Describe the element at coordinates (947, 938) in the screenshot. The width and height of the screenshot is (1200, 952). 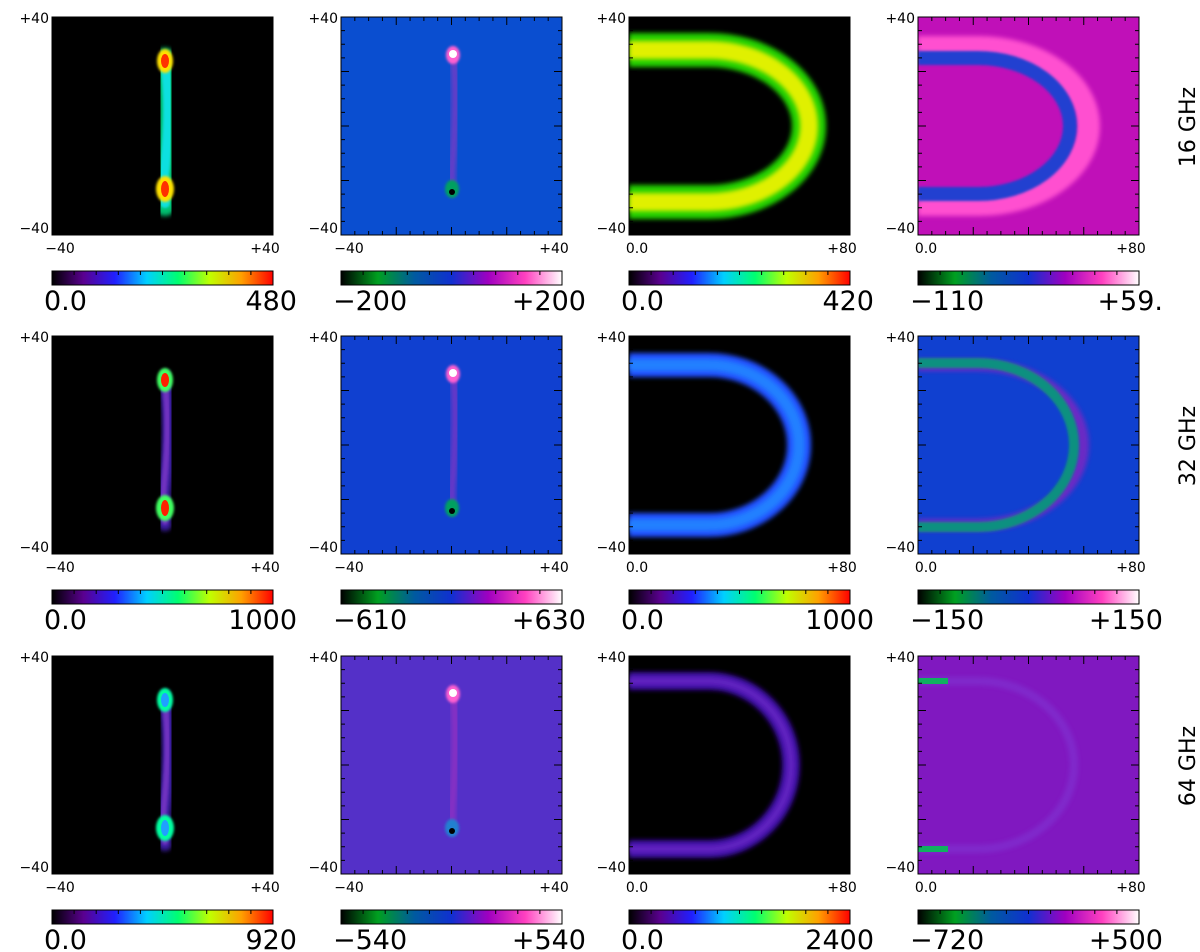
I see `colorbar-min-label: −720` at that location.